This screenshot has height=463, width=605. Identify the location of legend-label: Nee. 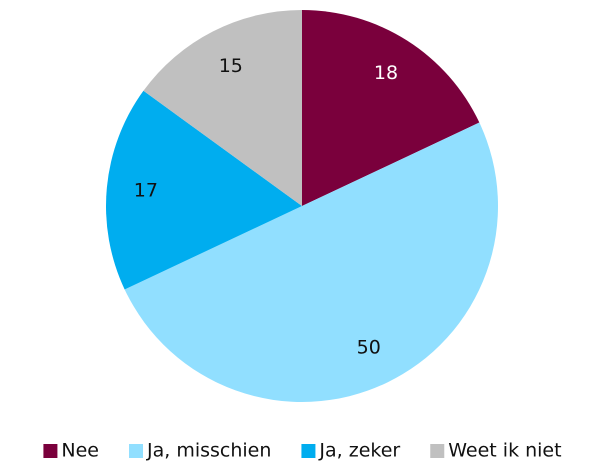
(80, 451).